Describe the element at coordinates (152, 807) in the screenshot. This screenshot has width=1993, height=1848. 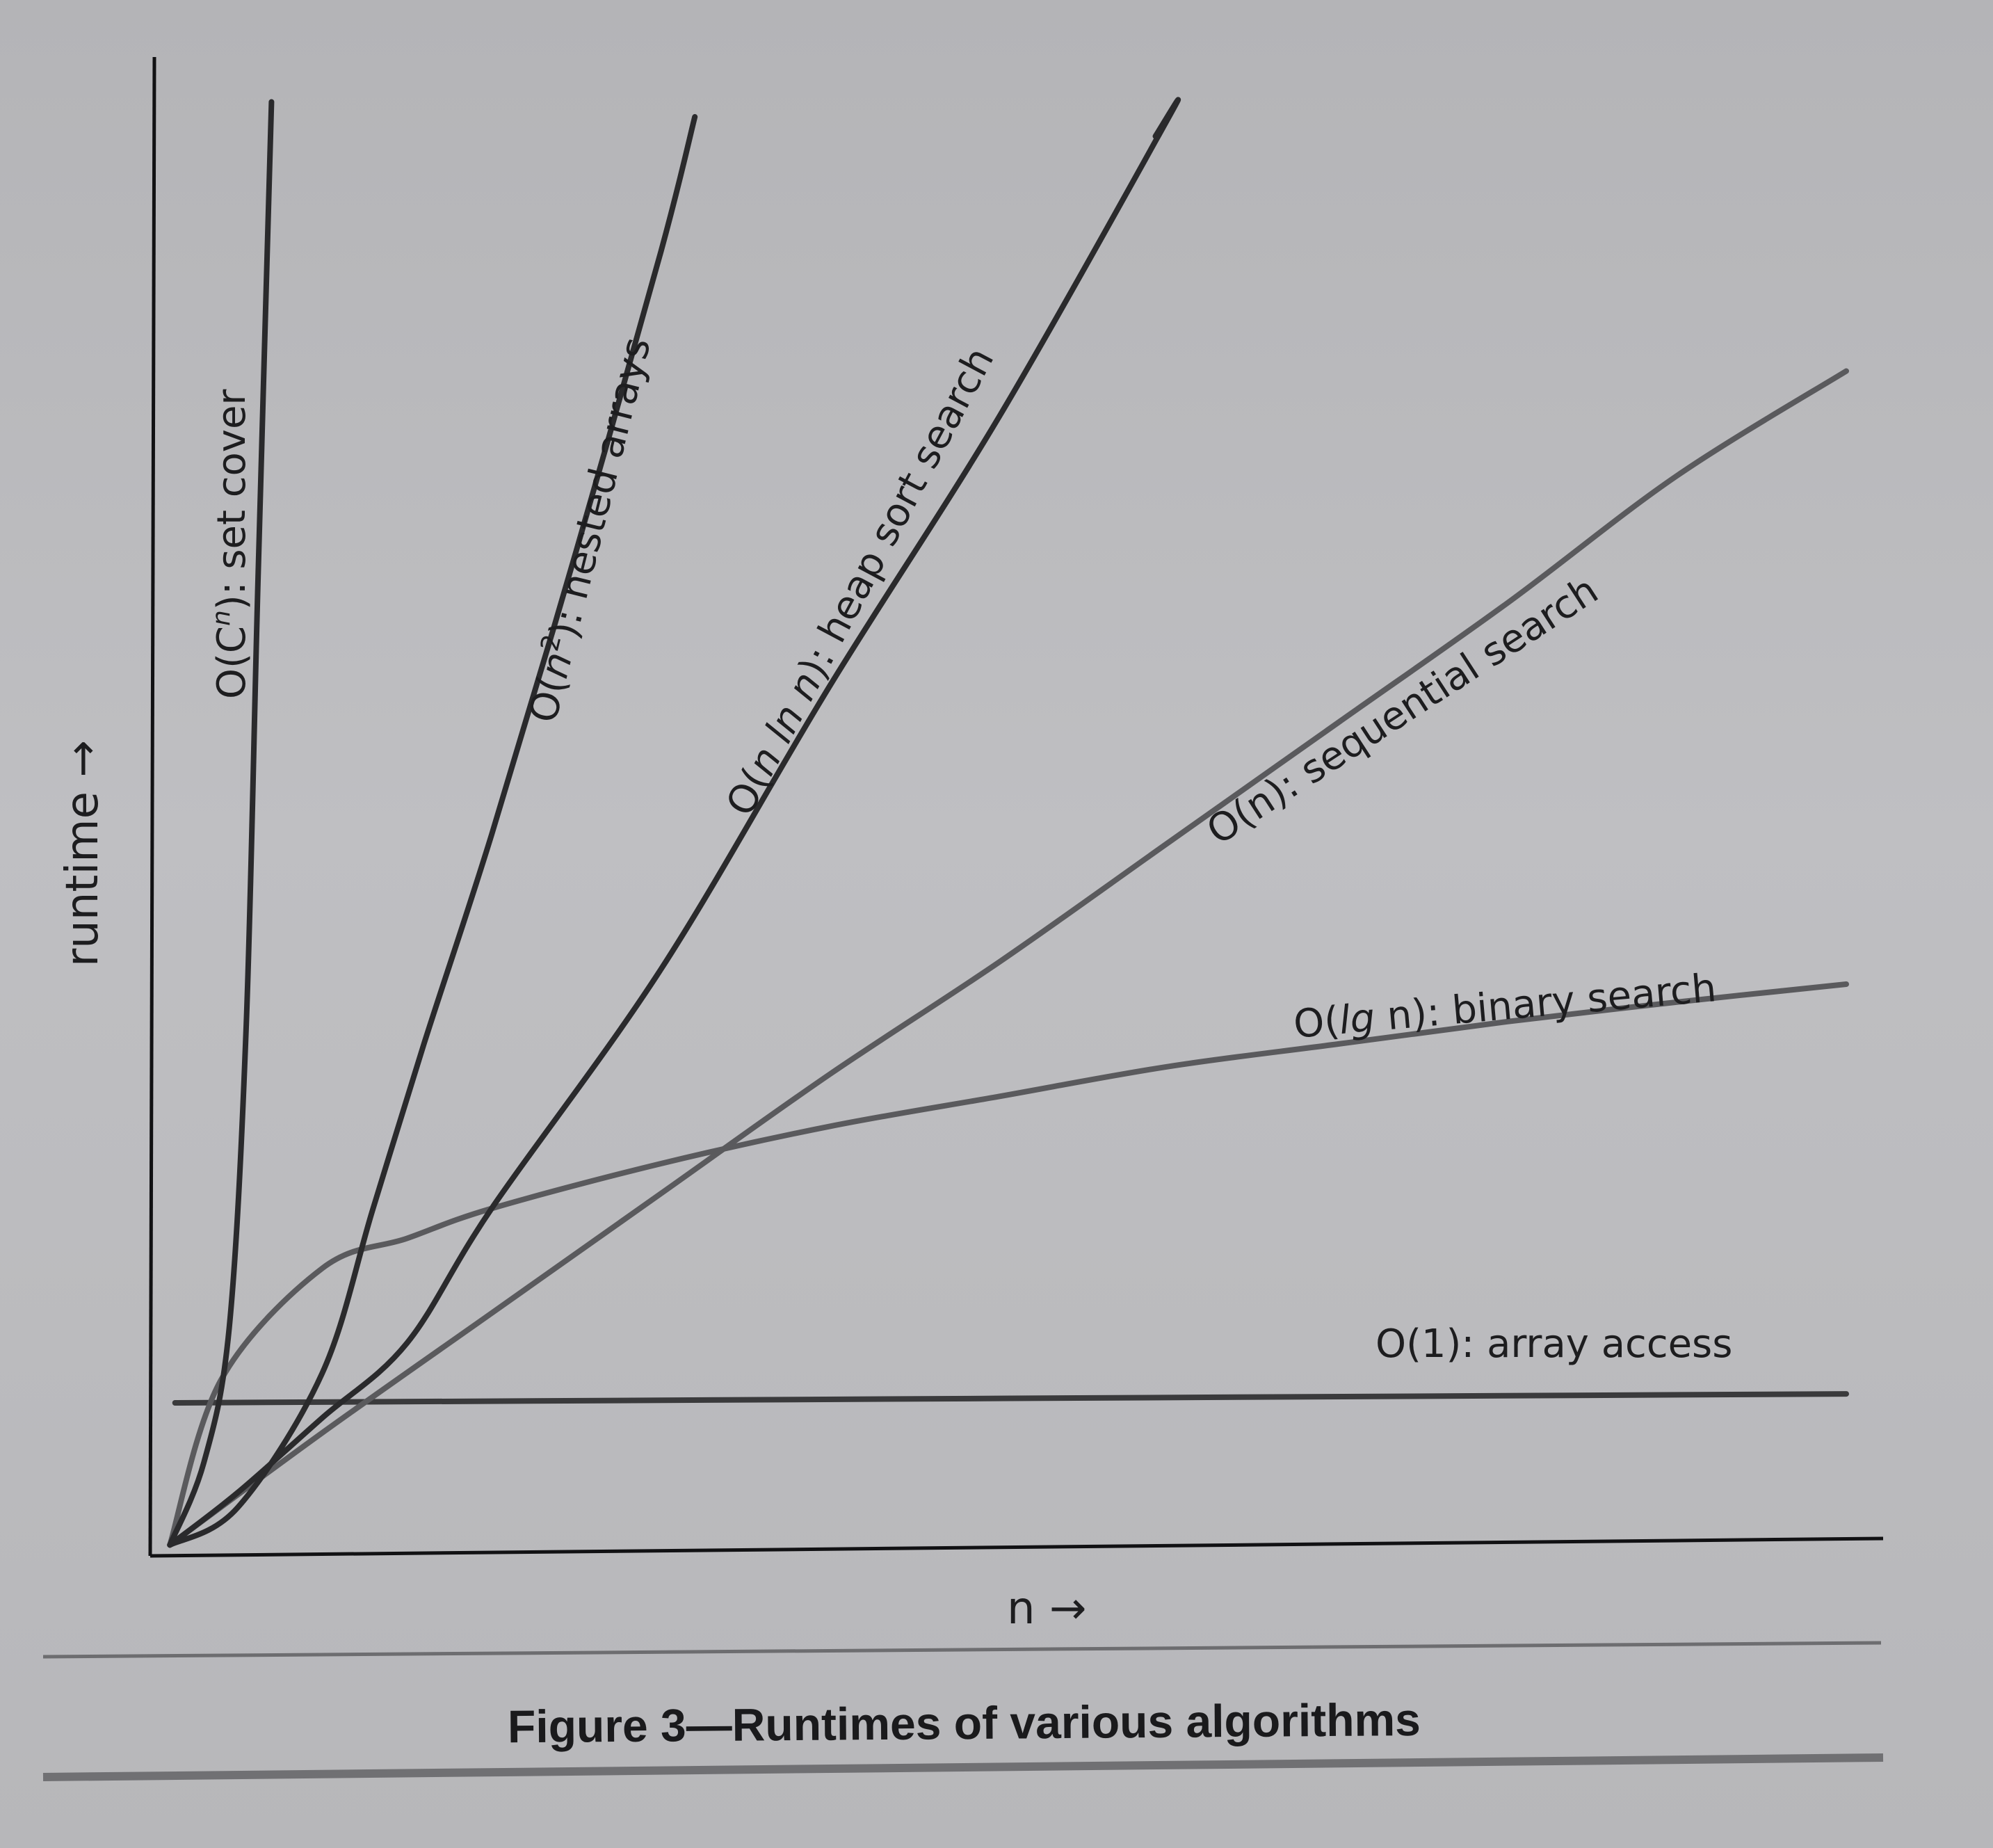
I see `y-axis` at that location.